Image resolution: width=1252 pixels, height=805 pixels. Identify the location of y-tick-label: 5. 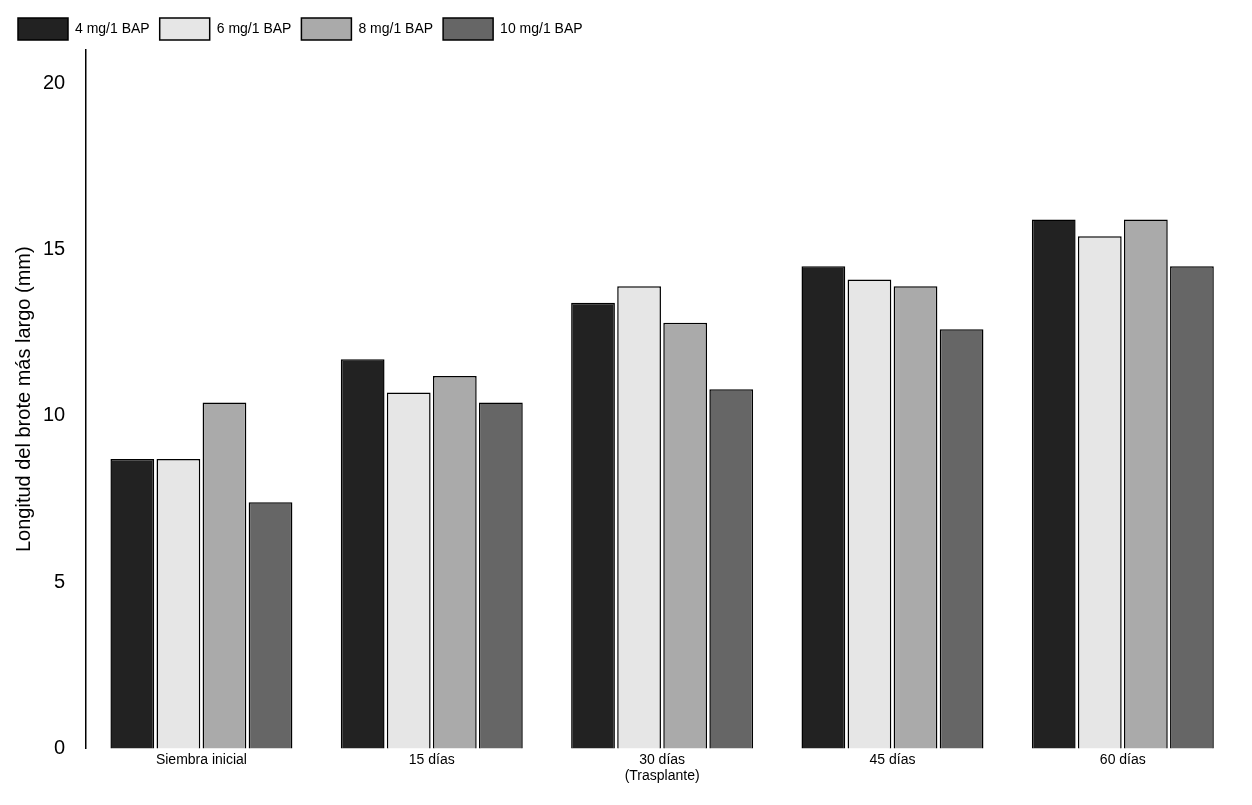
(60, 580).